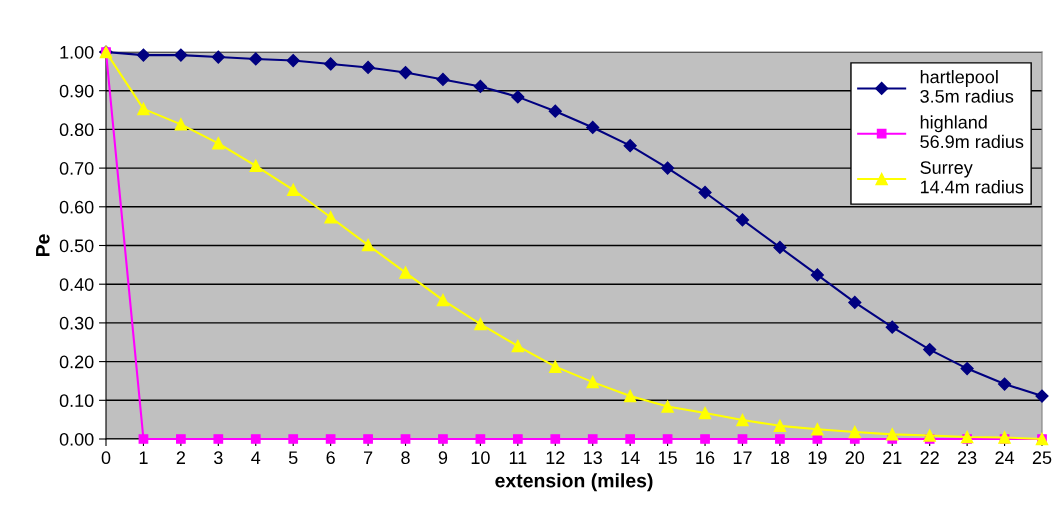  I want to click on x-tick-label: 21, so click(892, 457).